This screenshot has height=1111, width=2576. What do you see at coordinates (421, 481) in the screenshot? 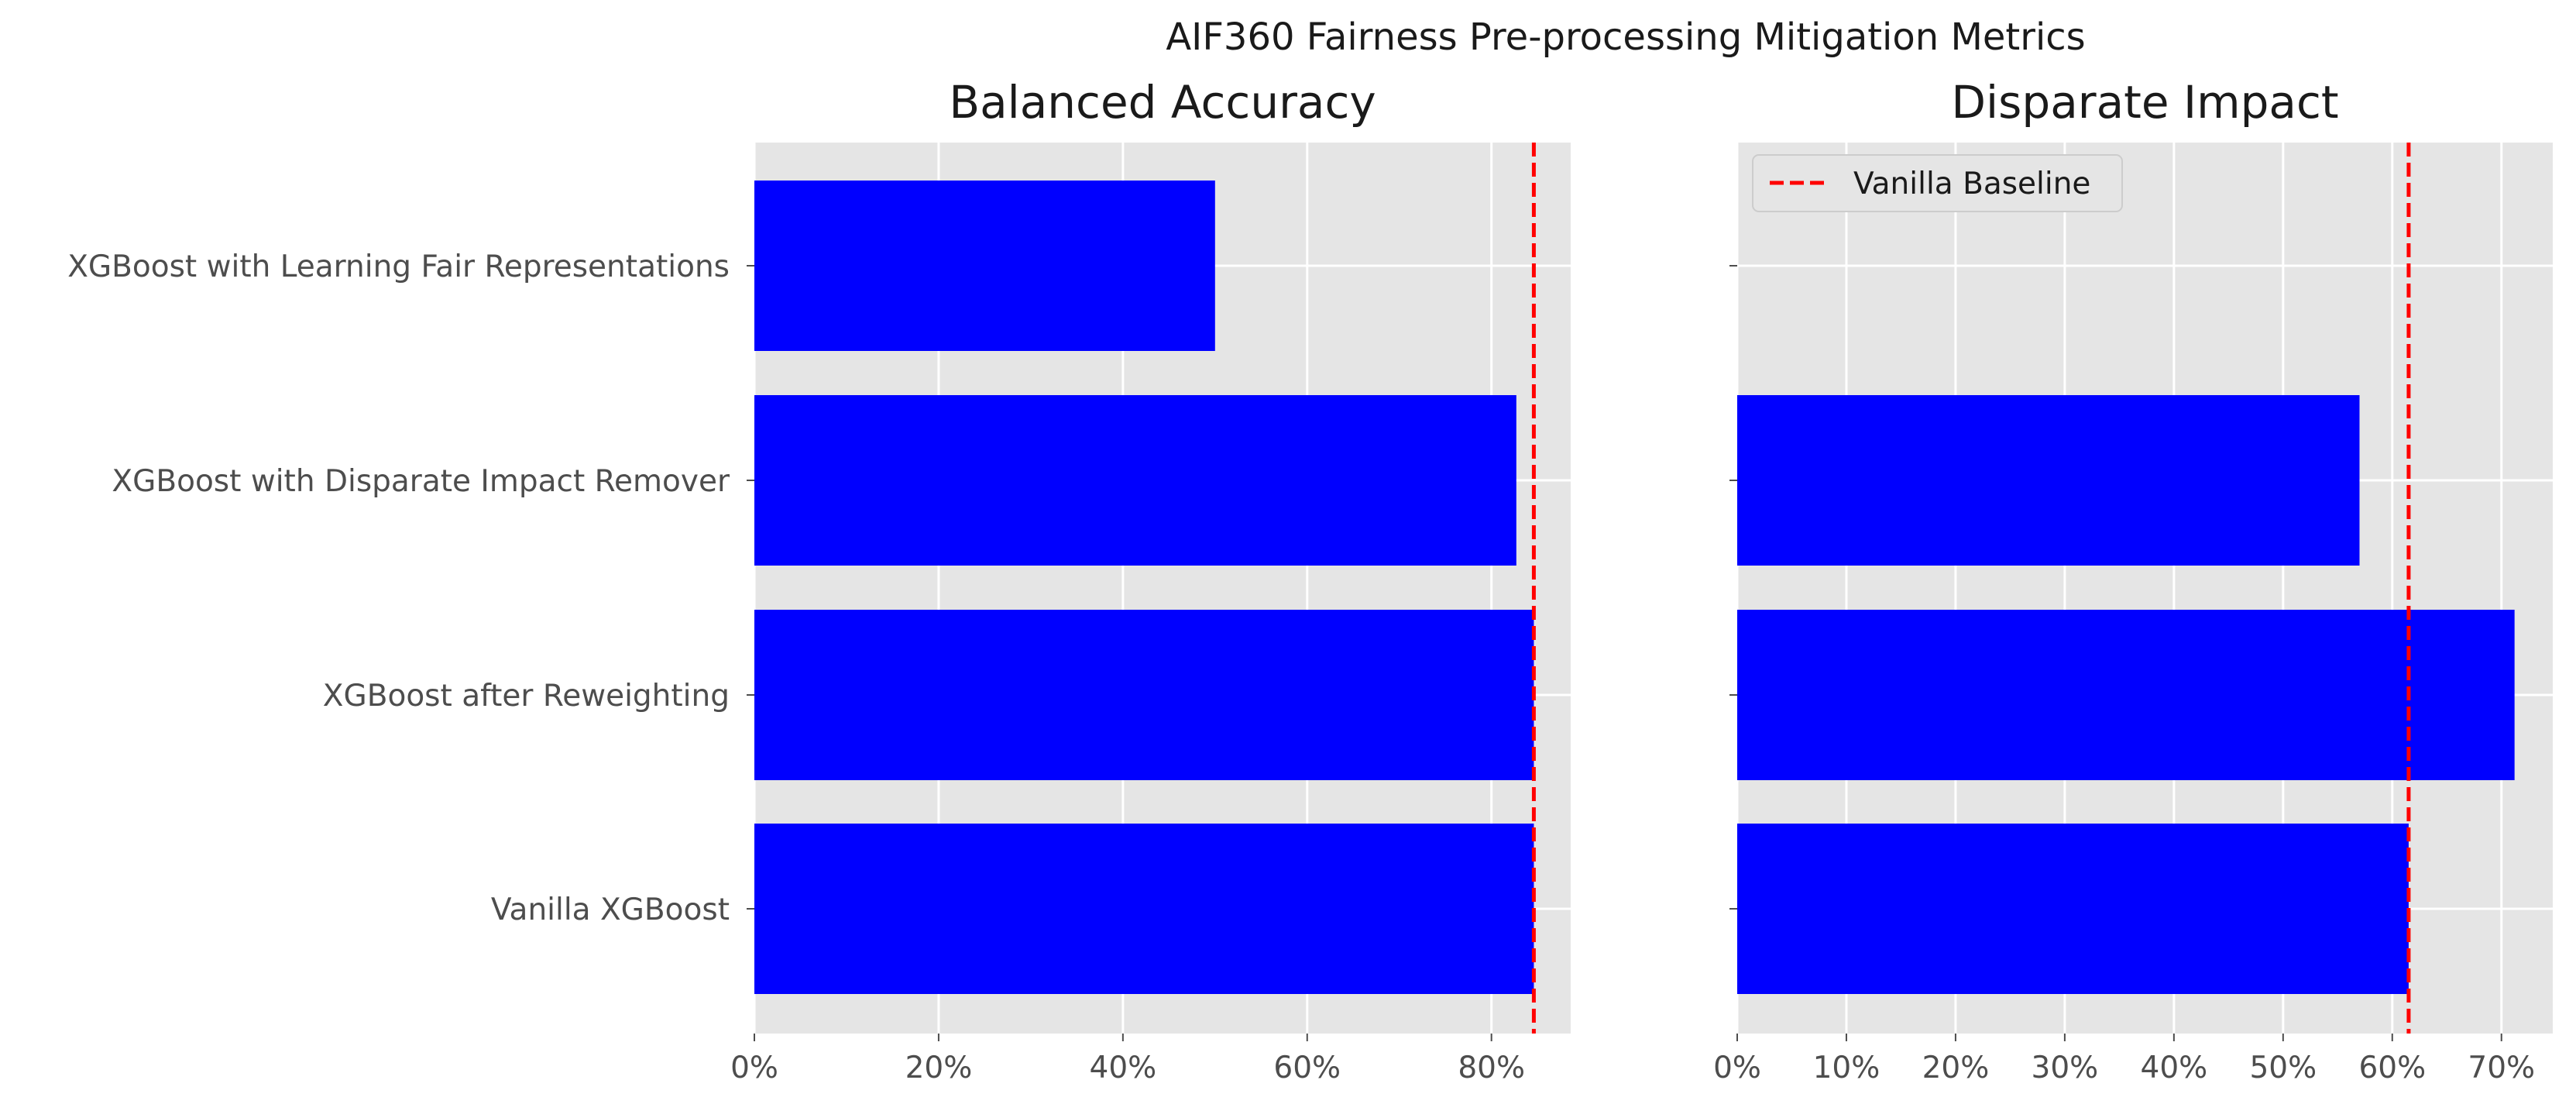
I see `y-tick-label: XGBoost with Disparate Impact Remover` at bounding box center [421, 481].